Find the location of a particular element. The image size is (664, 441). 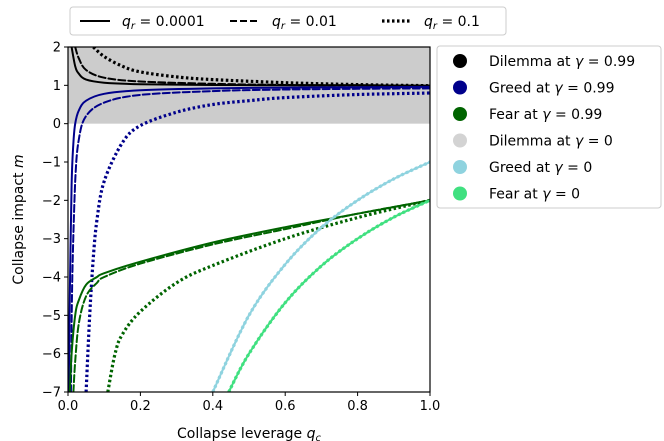

x-tick-label: 1.0 is located at coordinates (430, 406).